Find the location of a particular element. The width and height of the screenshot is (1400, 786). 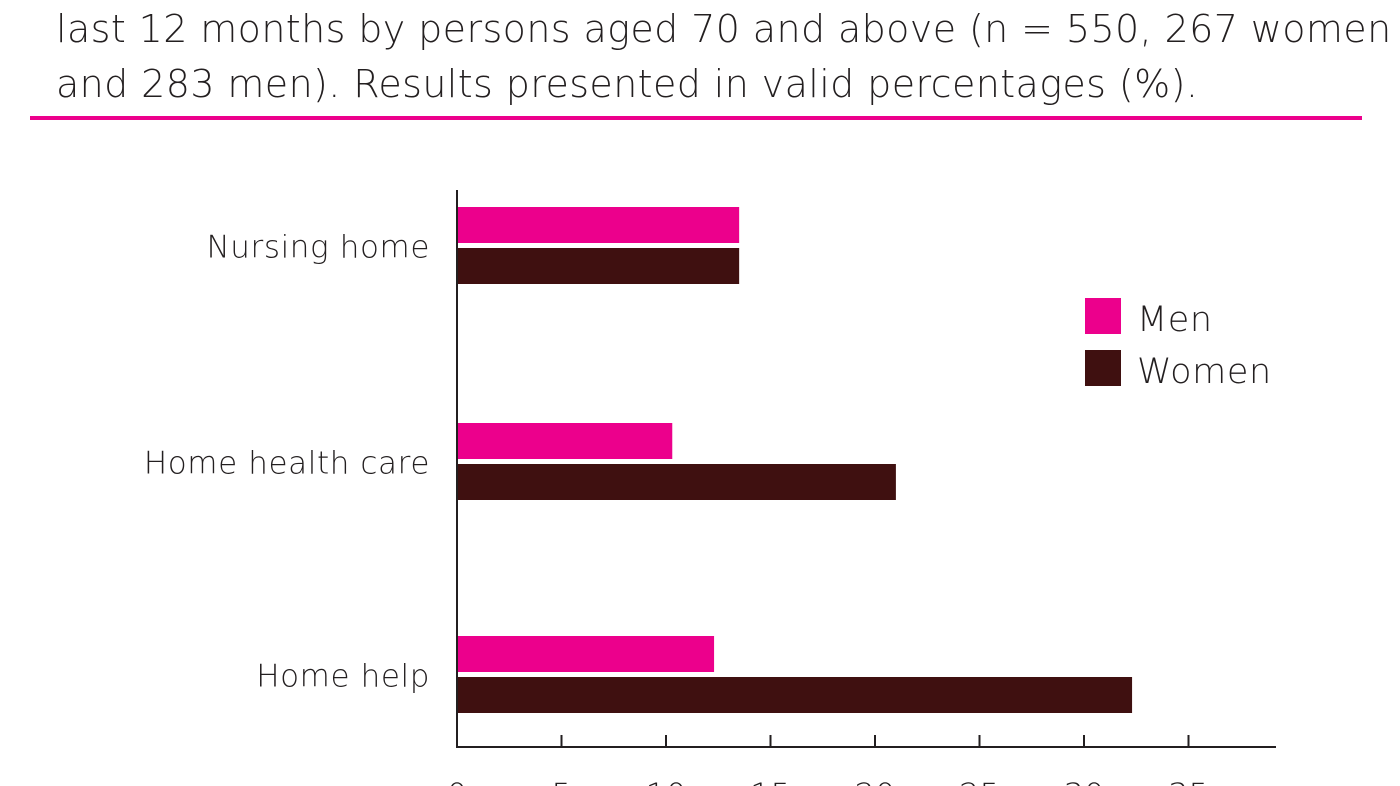

bar-men-nursing-home is located at coordinates (598, 225).